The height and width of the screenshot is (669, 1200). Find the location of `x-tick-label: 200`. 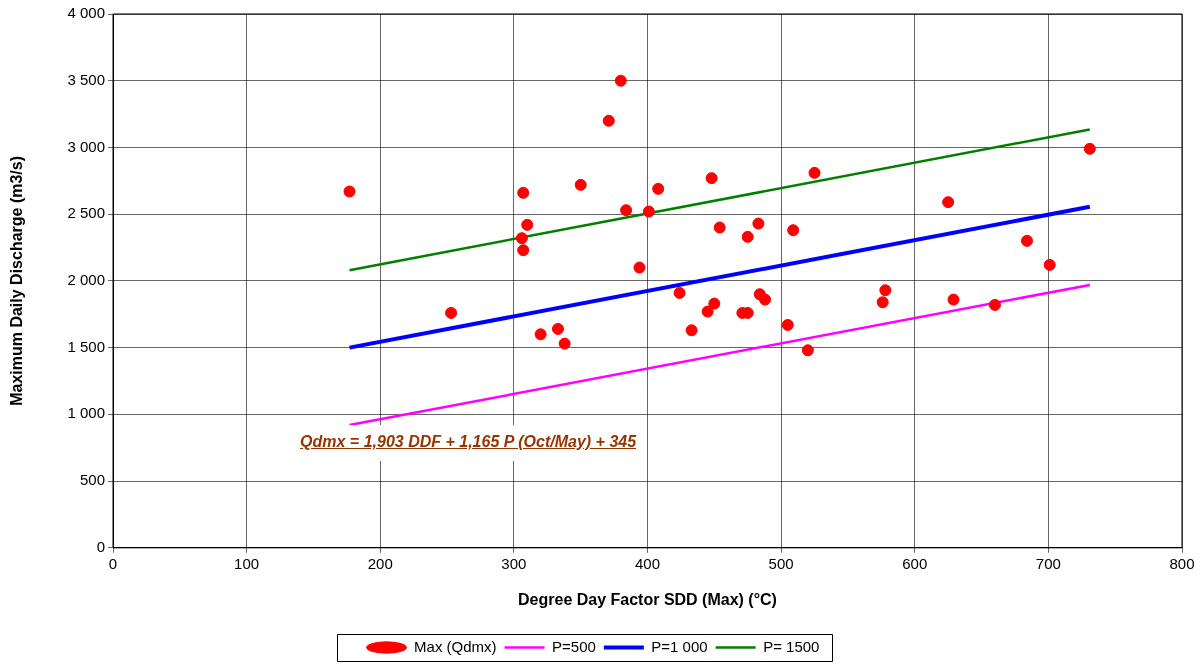

x-tick-label: 200 is located at coordinates (380, 563).